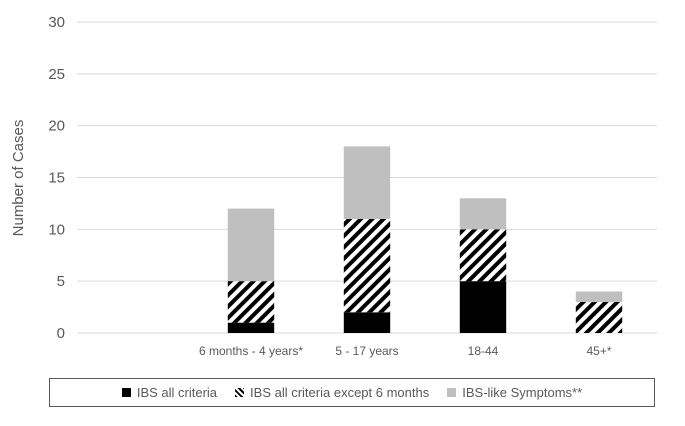  I want to click on legend-item-ibs-except-6-months: IBS all criteria except 6 months, so click(332, 392).